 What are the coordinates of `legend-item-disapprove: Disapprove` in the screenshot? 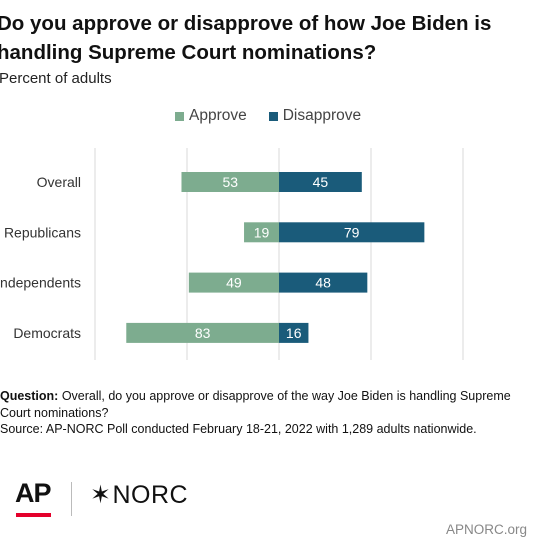 It's located at (315, 116).